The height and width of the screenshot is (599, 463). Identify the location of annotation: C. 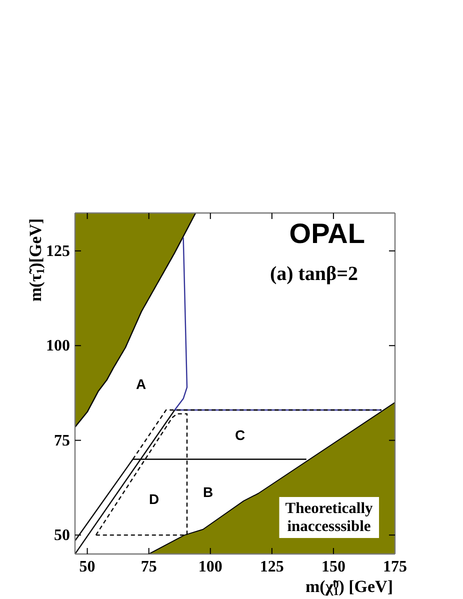
(240, 435).